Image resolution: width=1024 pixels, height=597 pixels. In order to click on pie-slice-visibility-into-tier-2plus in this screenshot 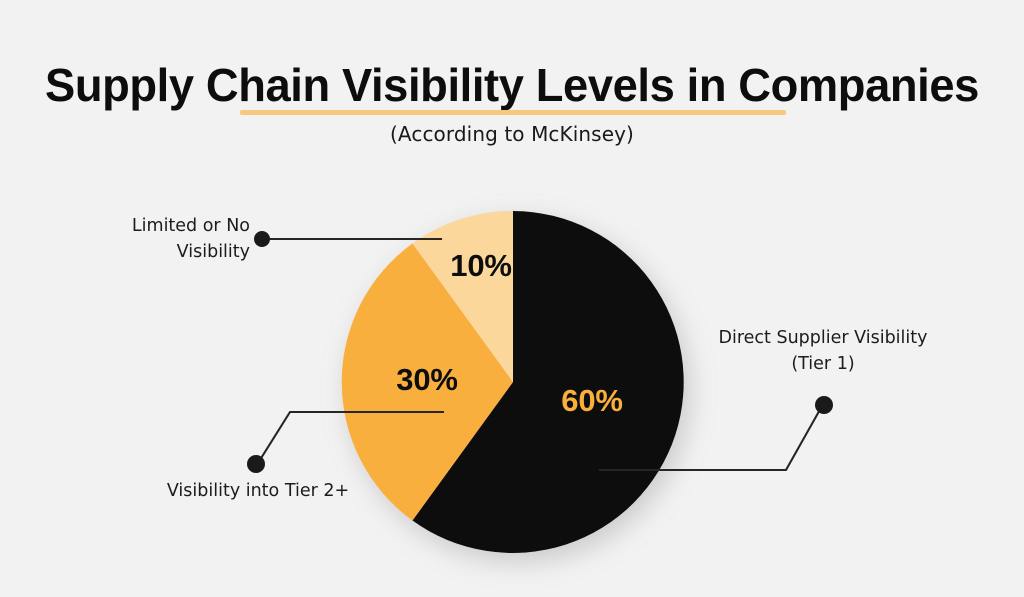, I will do `click(427, 382)`.